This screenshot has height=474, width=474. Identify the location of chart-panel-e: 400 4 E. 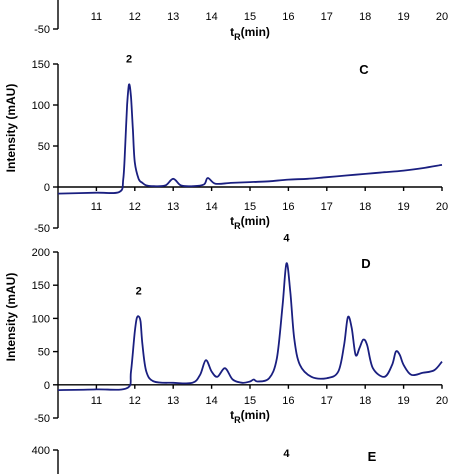
(204, 459).